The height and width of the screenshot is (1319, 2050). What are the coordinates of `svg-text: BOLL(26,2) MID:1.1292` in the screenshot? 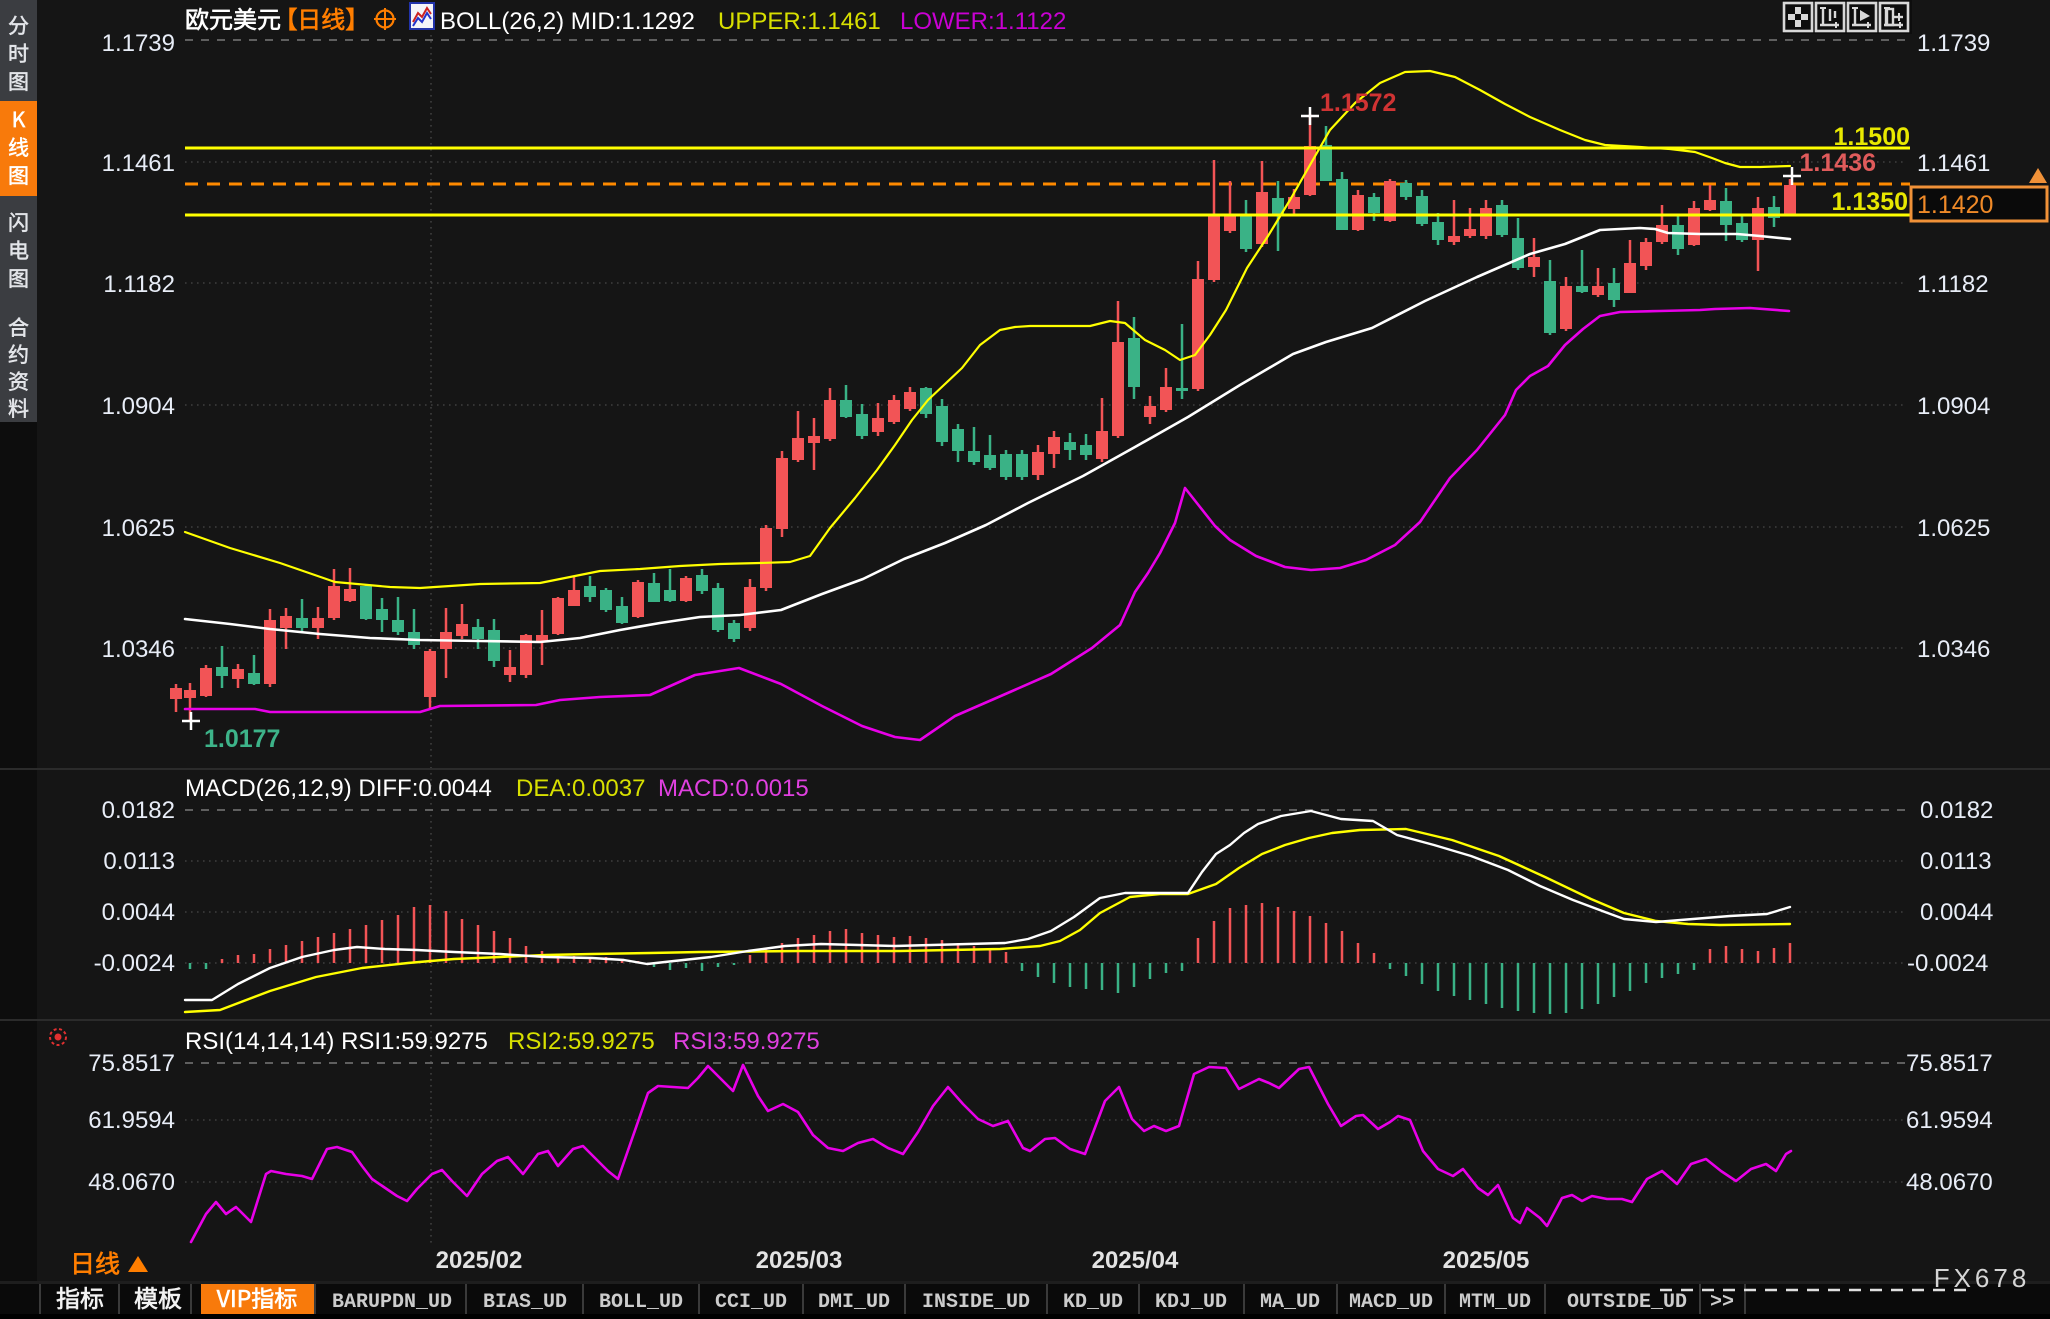 It's located at (567, 21).